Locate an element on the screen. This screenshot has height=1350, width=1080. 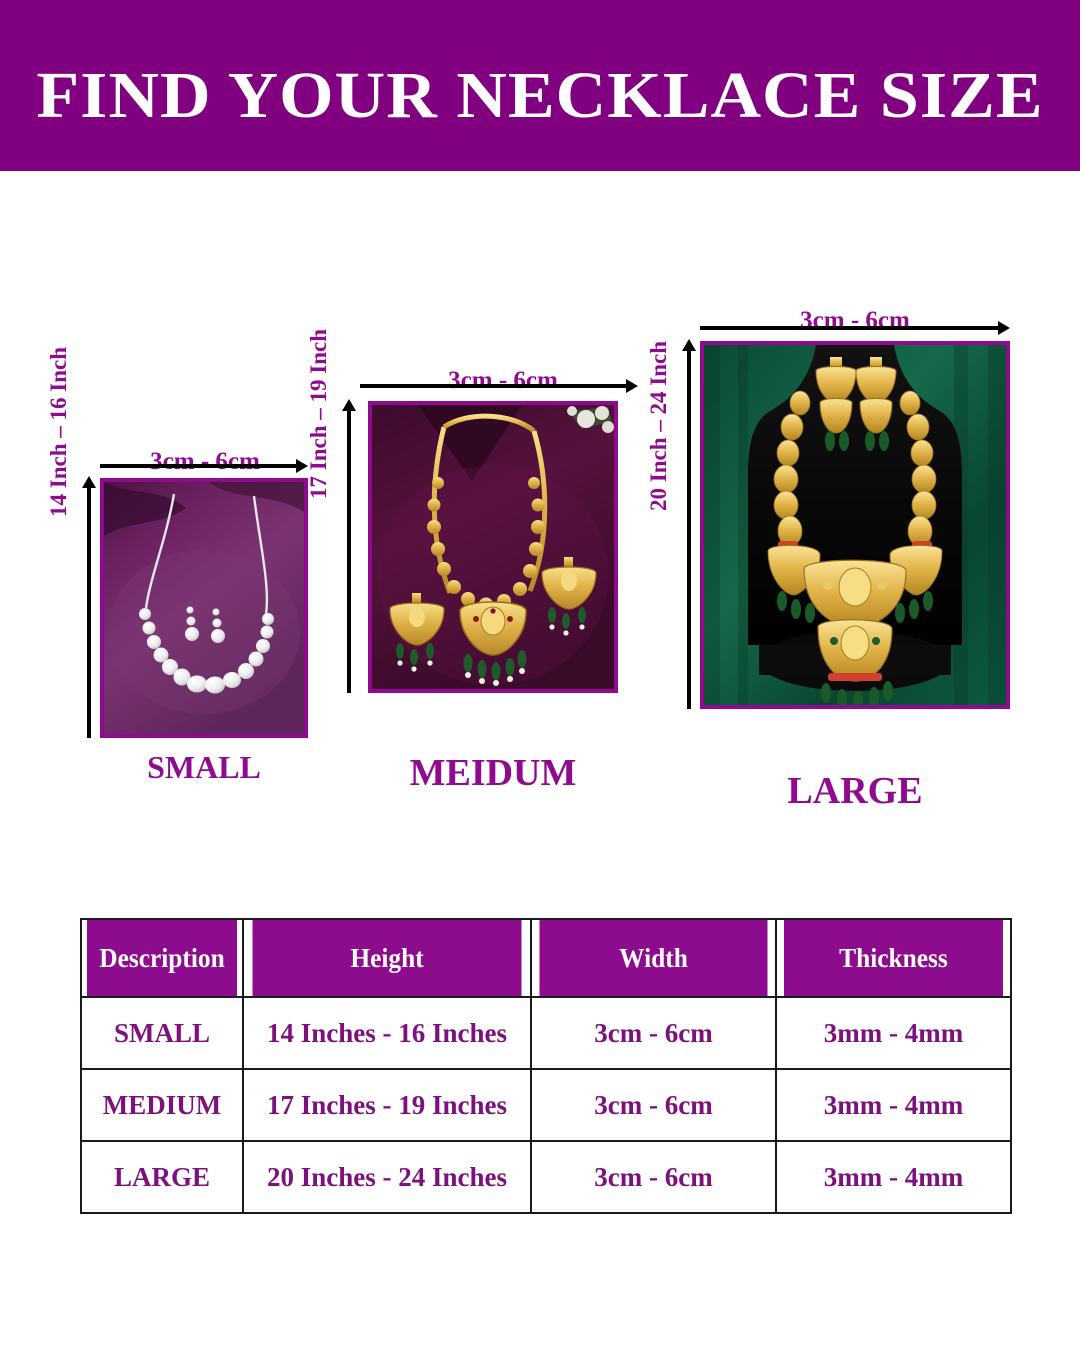
header-banner: FIND YOUR NECKLACE SIZE is located at coordinates (540, 85).